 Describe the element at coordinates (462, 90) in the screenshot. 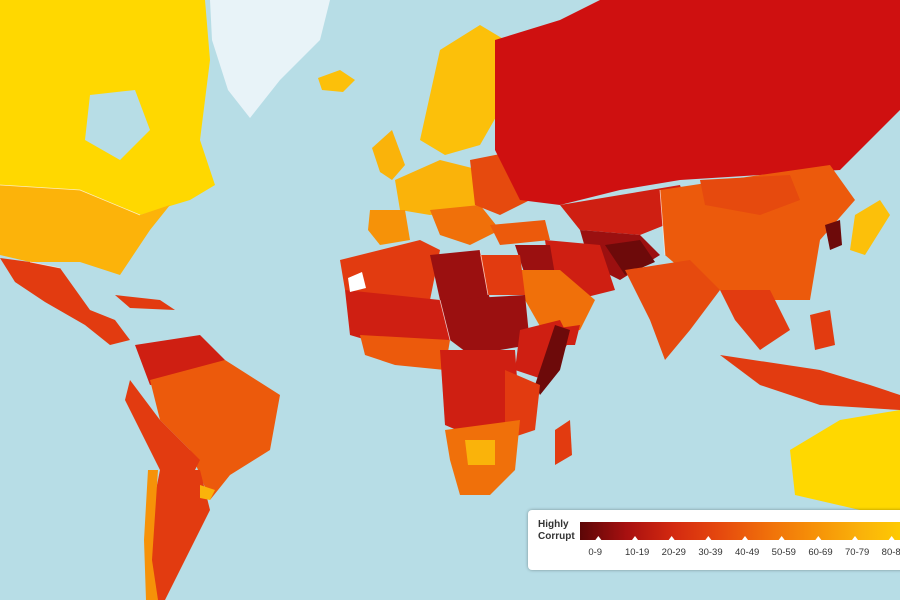

I see `region-scandinavia` at that location.